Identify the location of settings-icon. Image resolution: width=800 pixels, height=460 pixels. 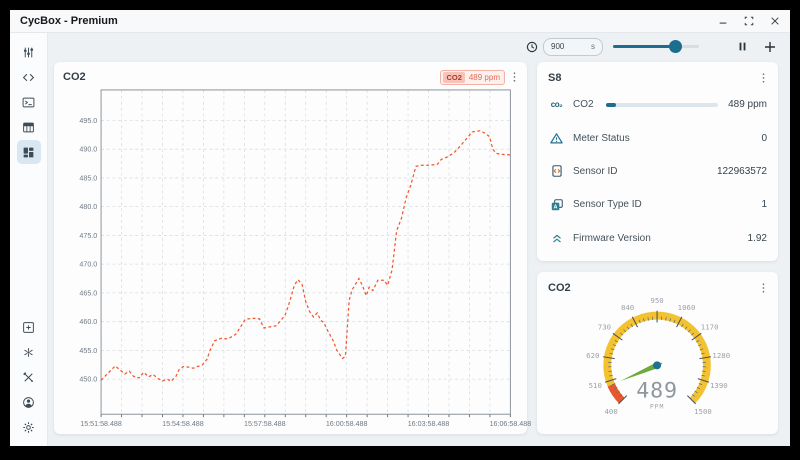
(28, 427).